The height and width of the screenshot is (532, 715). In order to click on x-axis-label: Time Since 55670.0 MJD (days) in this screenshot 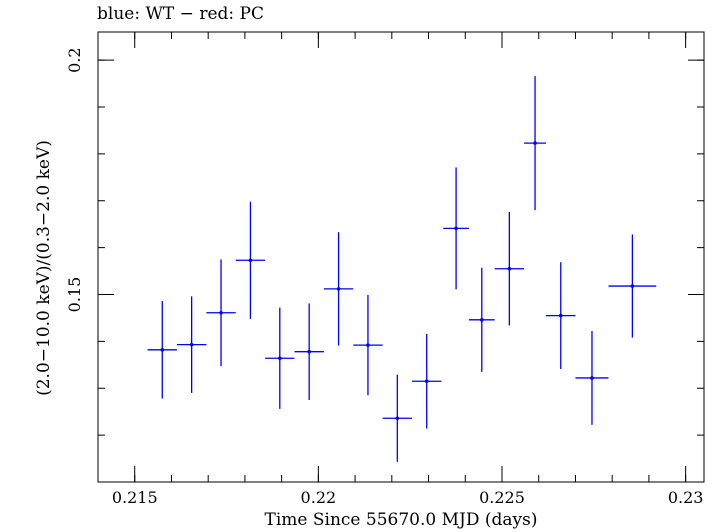, I will do `click(401, 520)`.